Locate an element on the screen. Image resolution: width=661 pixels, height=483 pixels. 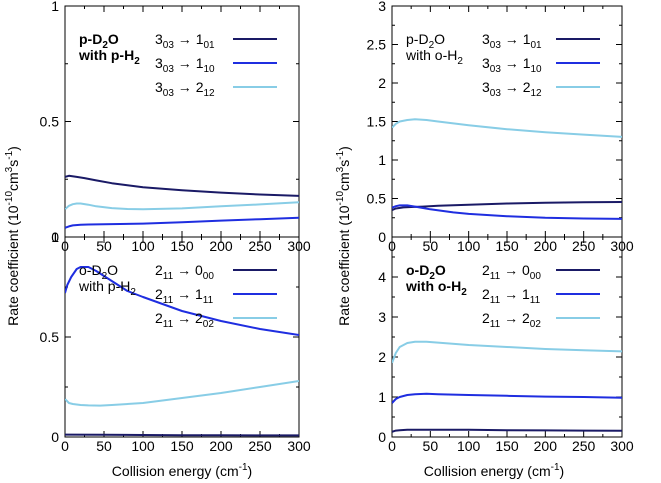
y-axis-label-right: Rate coefficient (10-10cm3s-1) is located at coordinates (343, 236).